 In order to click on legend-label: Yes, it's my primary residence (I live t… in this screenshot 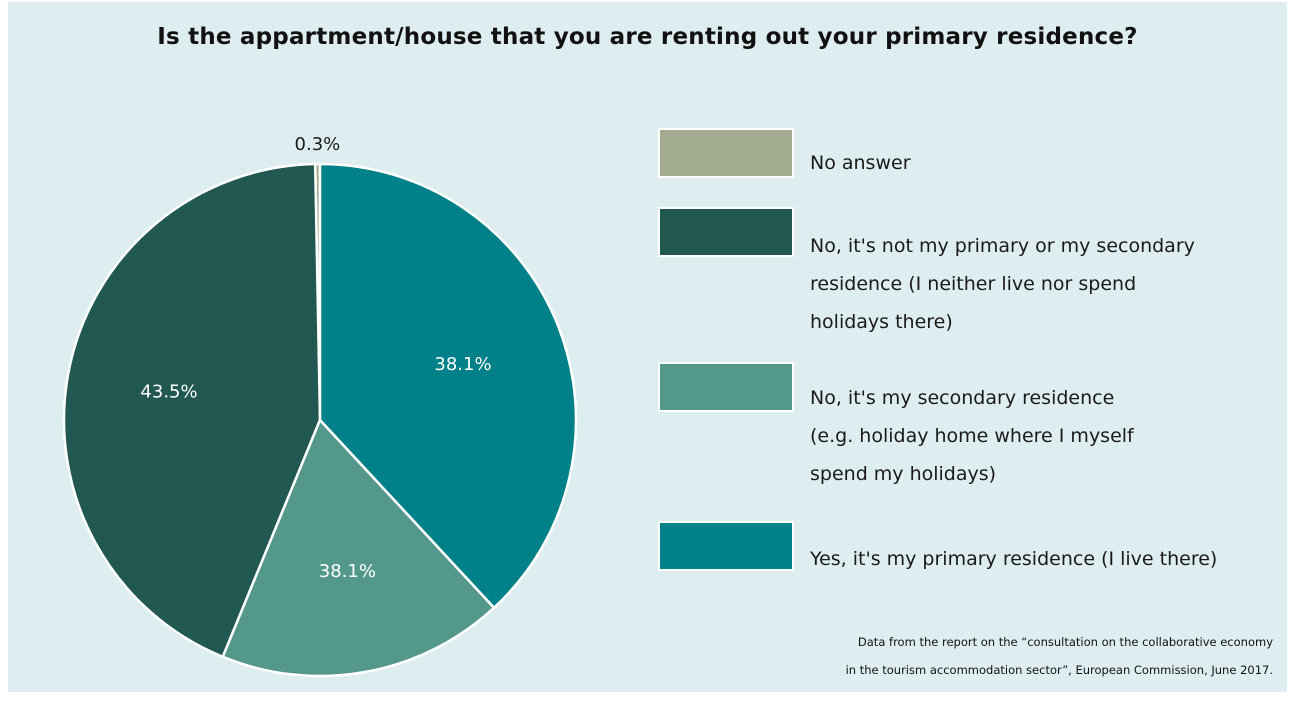, I will do `click(1014, 559)`.